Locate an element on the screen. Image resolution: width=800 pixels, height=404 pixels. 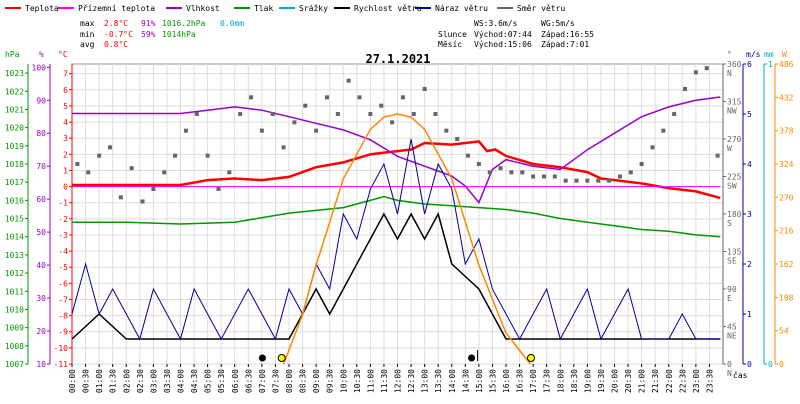
axis-label-deg: 225 is located at coordinates (734, 177).